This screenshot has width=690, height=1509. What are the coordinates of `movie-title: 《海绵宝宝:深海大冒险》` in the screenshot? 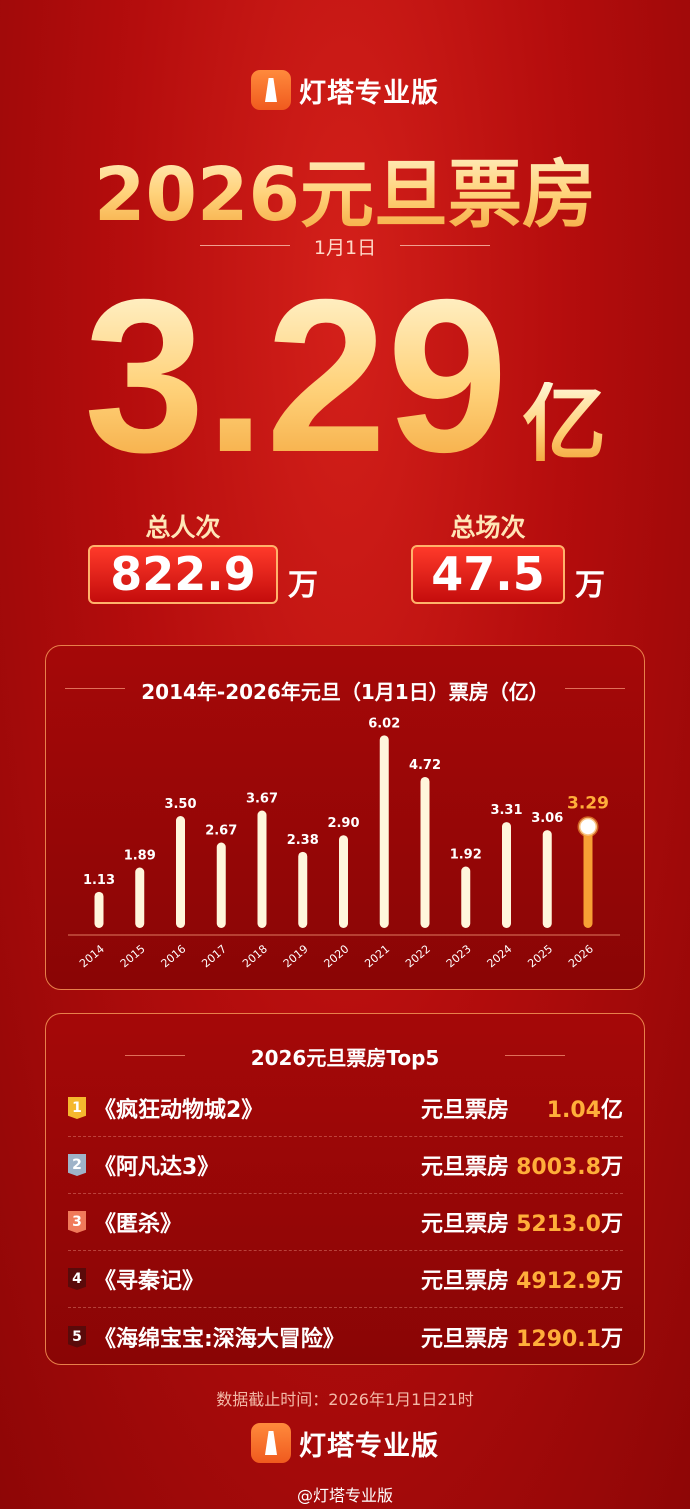 It's located at (219, 1339).